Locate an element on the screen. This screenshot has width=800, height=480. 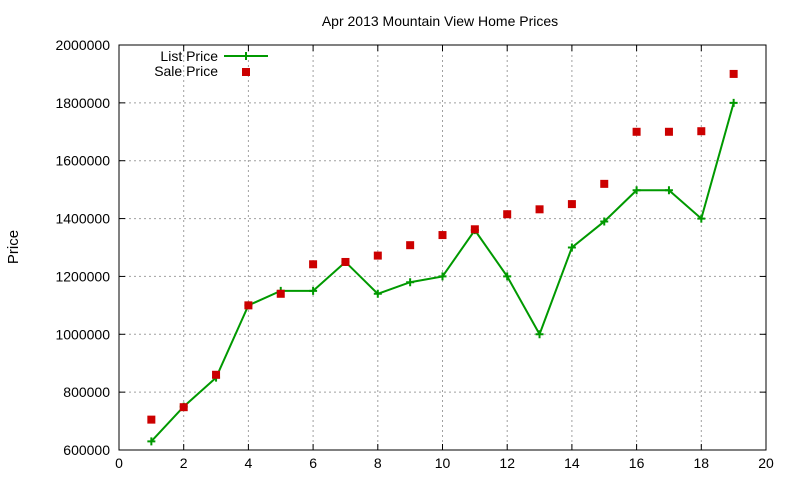
x-tick-label: 8 is located at coordinates (378, 463).